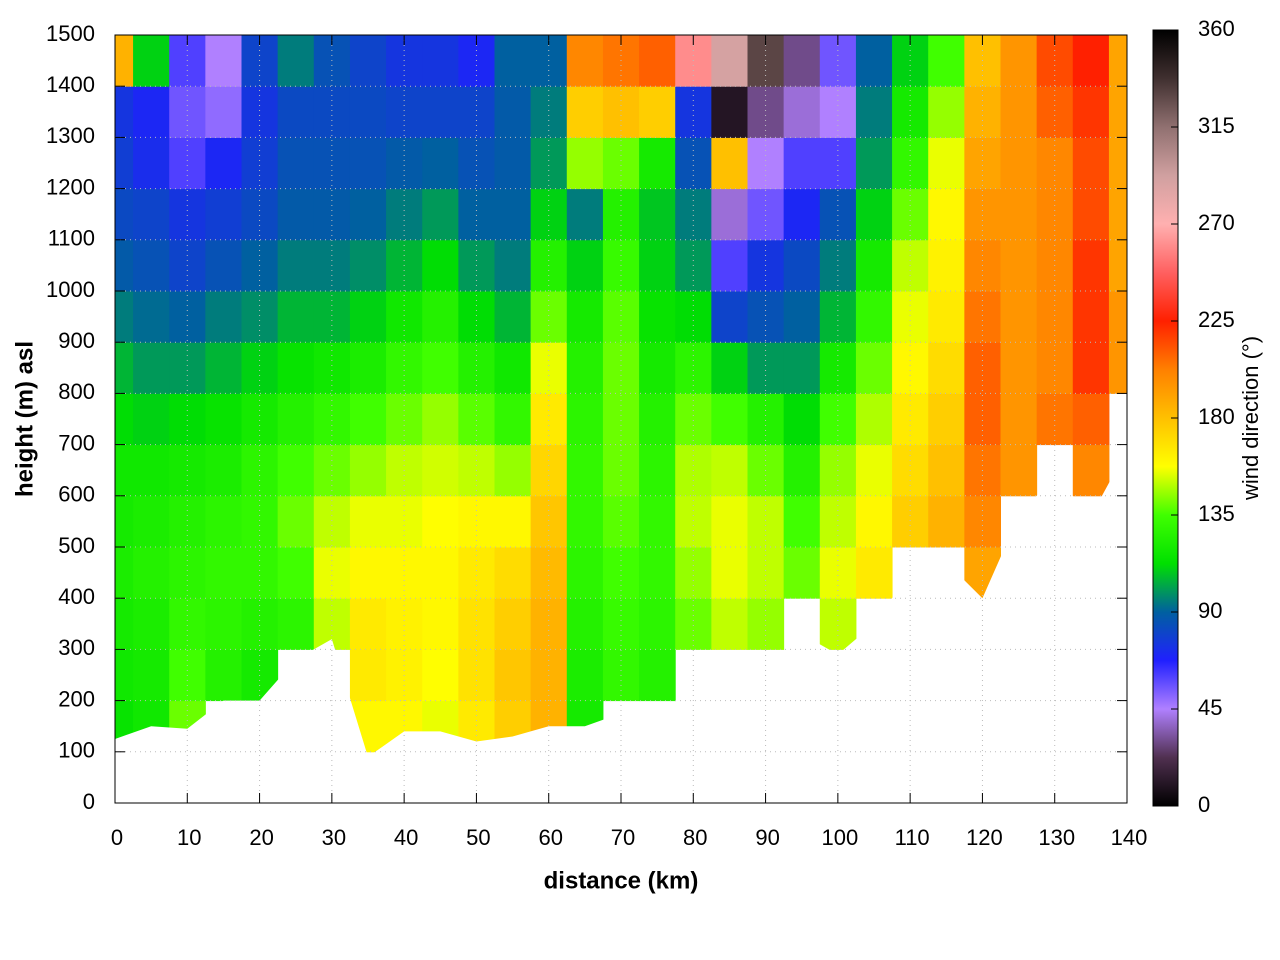 The width and height of the screenshot is (1280, 960). What do you see at coordinates (117, 837) in the screenshot?
I see `x-tick-label: 0` at bounding box center [117, 837].